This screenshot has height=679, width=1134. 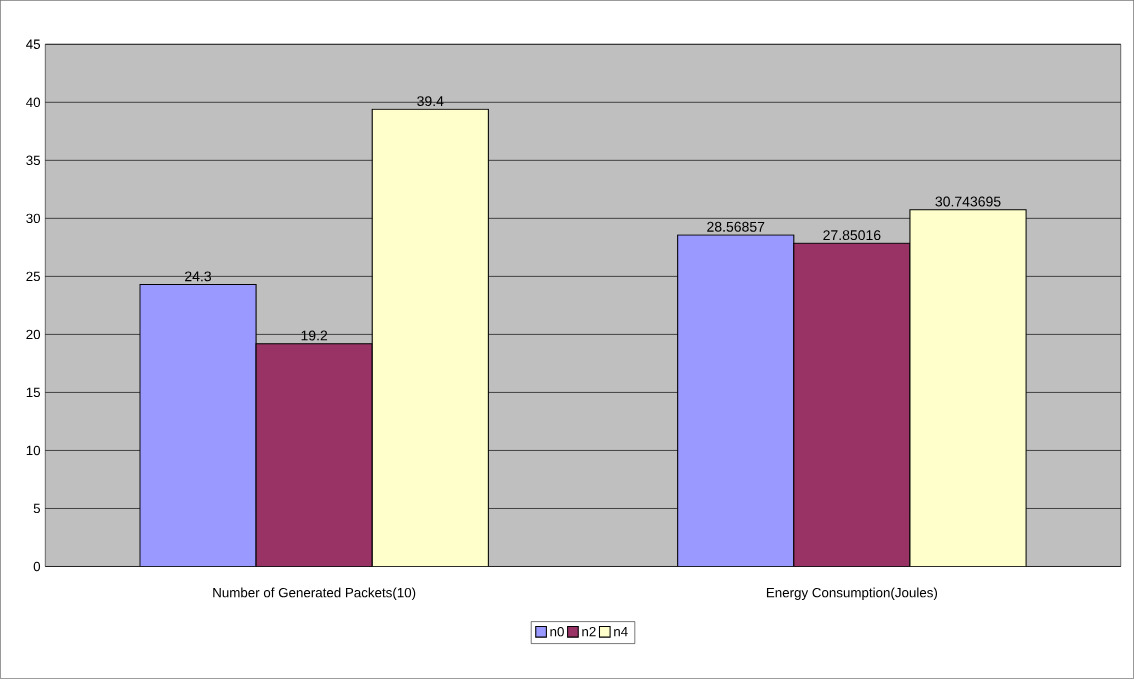 What do you see at coordinates (968, 201) in the screenshot?
I see `data-label: 30.743695` at bounding box center [968, 201].